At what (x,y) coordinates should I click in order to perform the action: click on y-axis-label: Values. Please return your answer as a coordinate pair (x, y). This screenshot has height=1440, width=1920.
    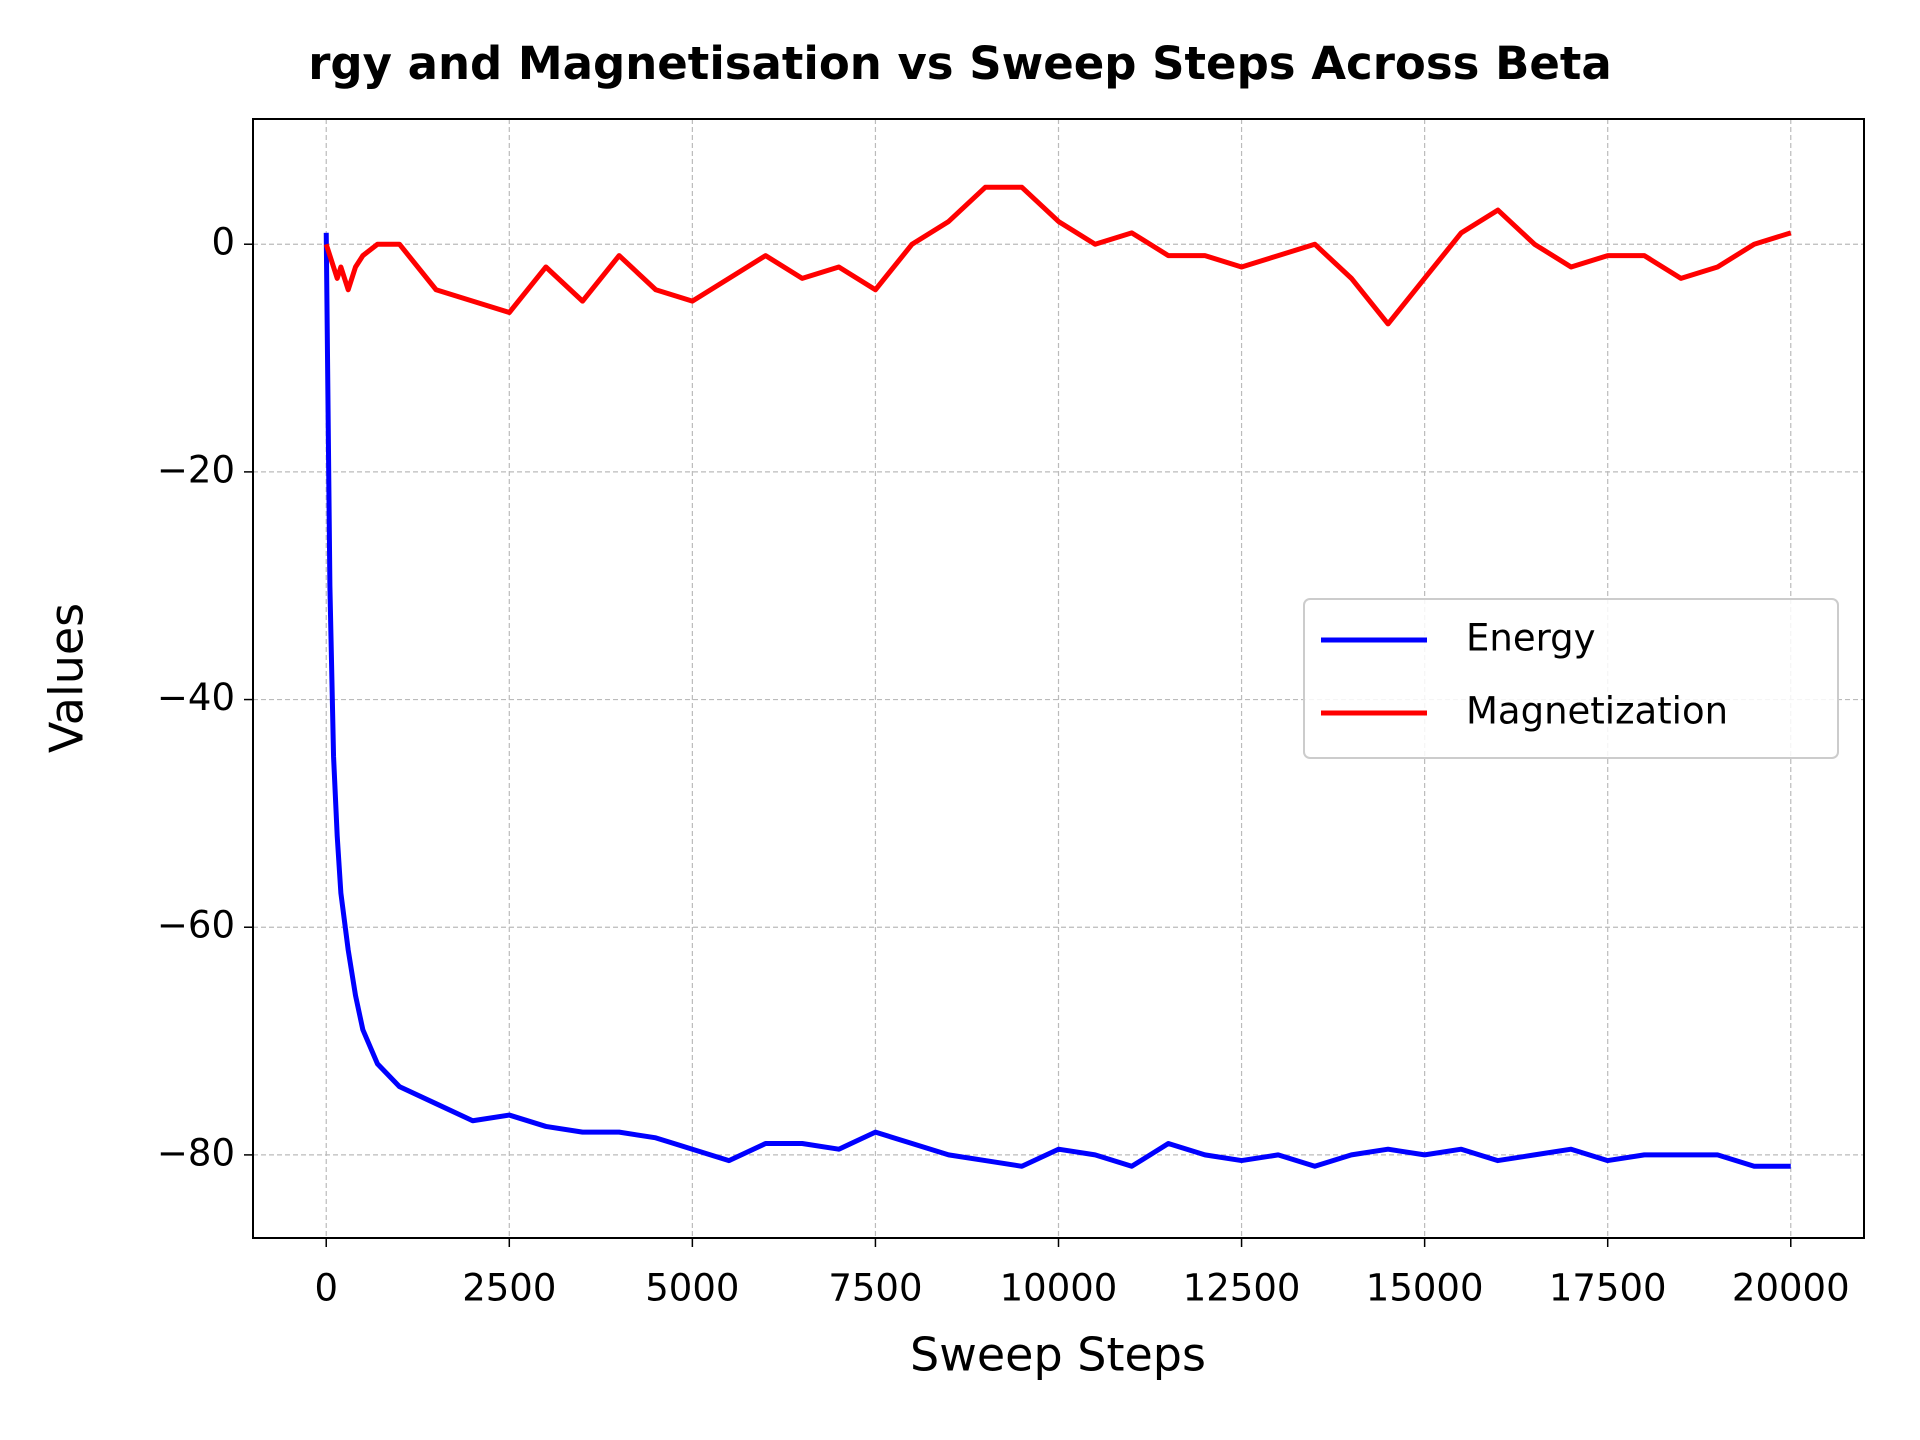
    Looking at the image, I should click on (67, 678).